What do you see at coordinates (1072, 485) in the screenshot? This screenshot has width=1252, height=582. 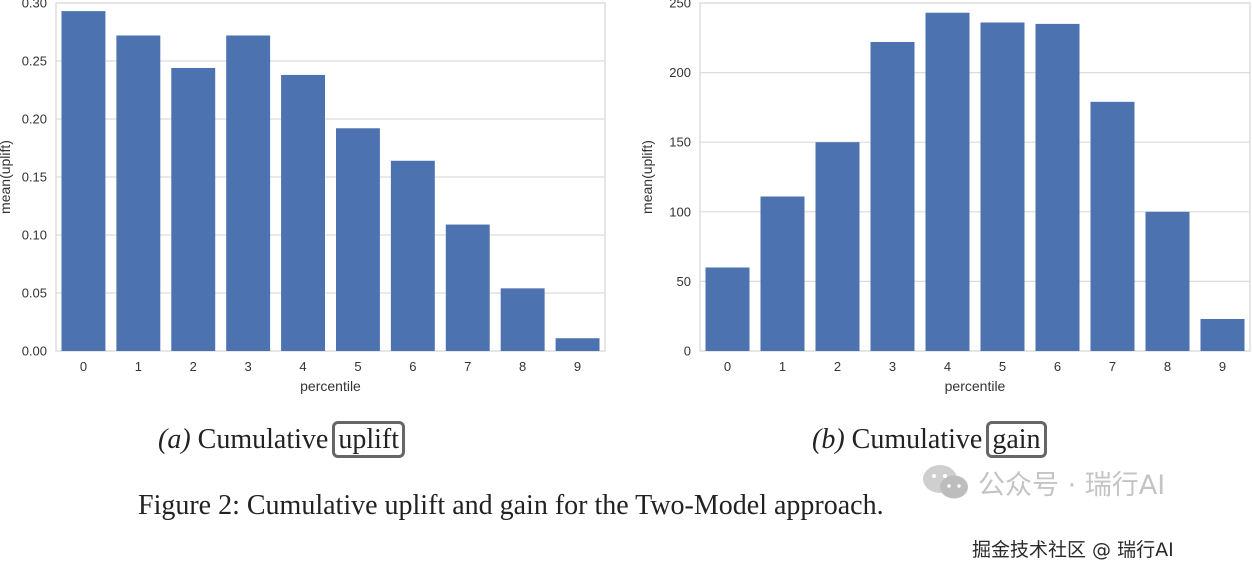 I see `wechat-watermark-text: 公众号 · 瑞行AI` at bounding box center [1072, 485].